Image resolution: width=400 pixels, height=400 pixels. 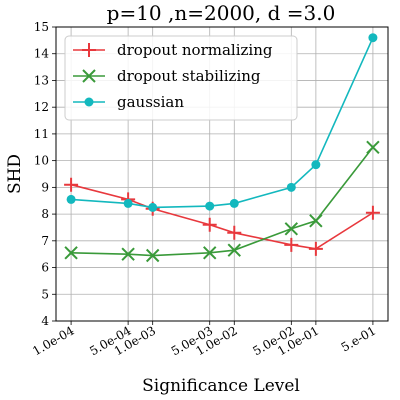 What do you see at coordinates (41, 80) in the screenshot?
I see `y-tick-label: 13` at bounding box center [41, 80].